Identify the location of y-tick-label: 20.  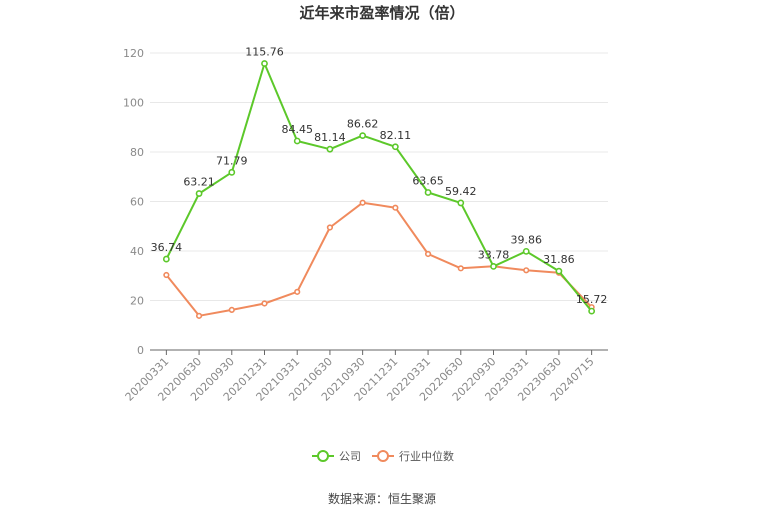
(137, 301).